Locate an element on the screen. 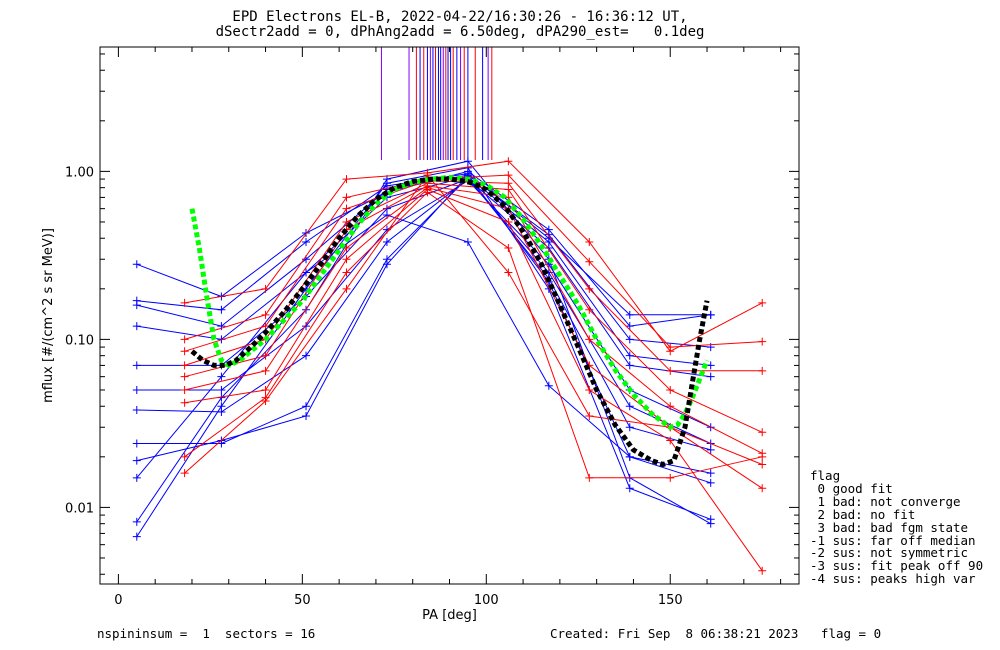  x-tick-label: 50 is located at coordinates (302, 600).